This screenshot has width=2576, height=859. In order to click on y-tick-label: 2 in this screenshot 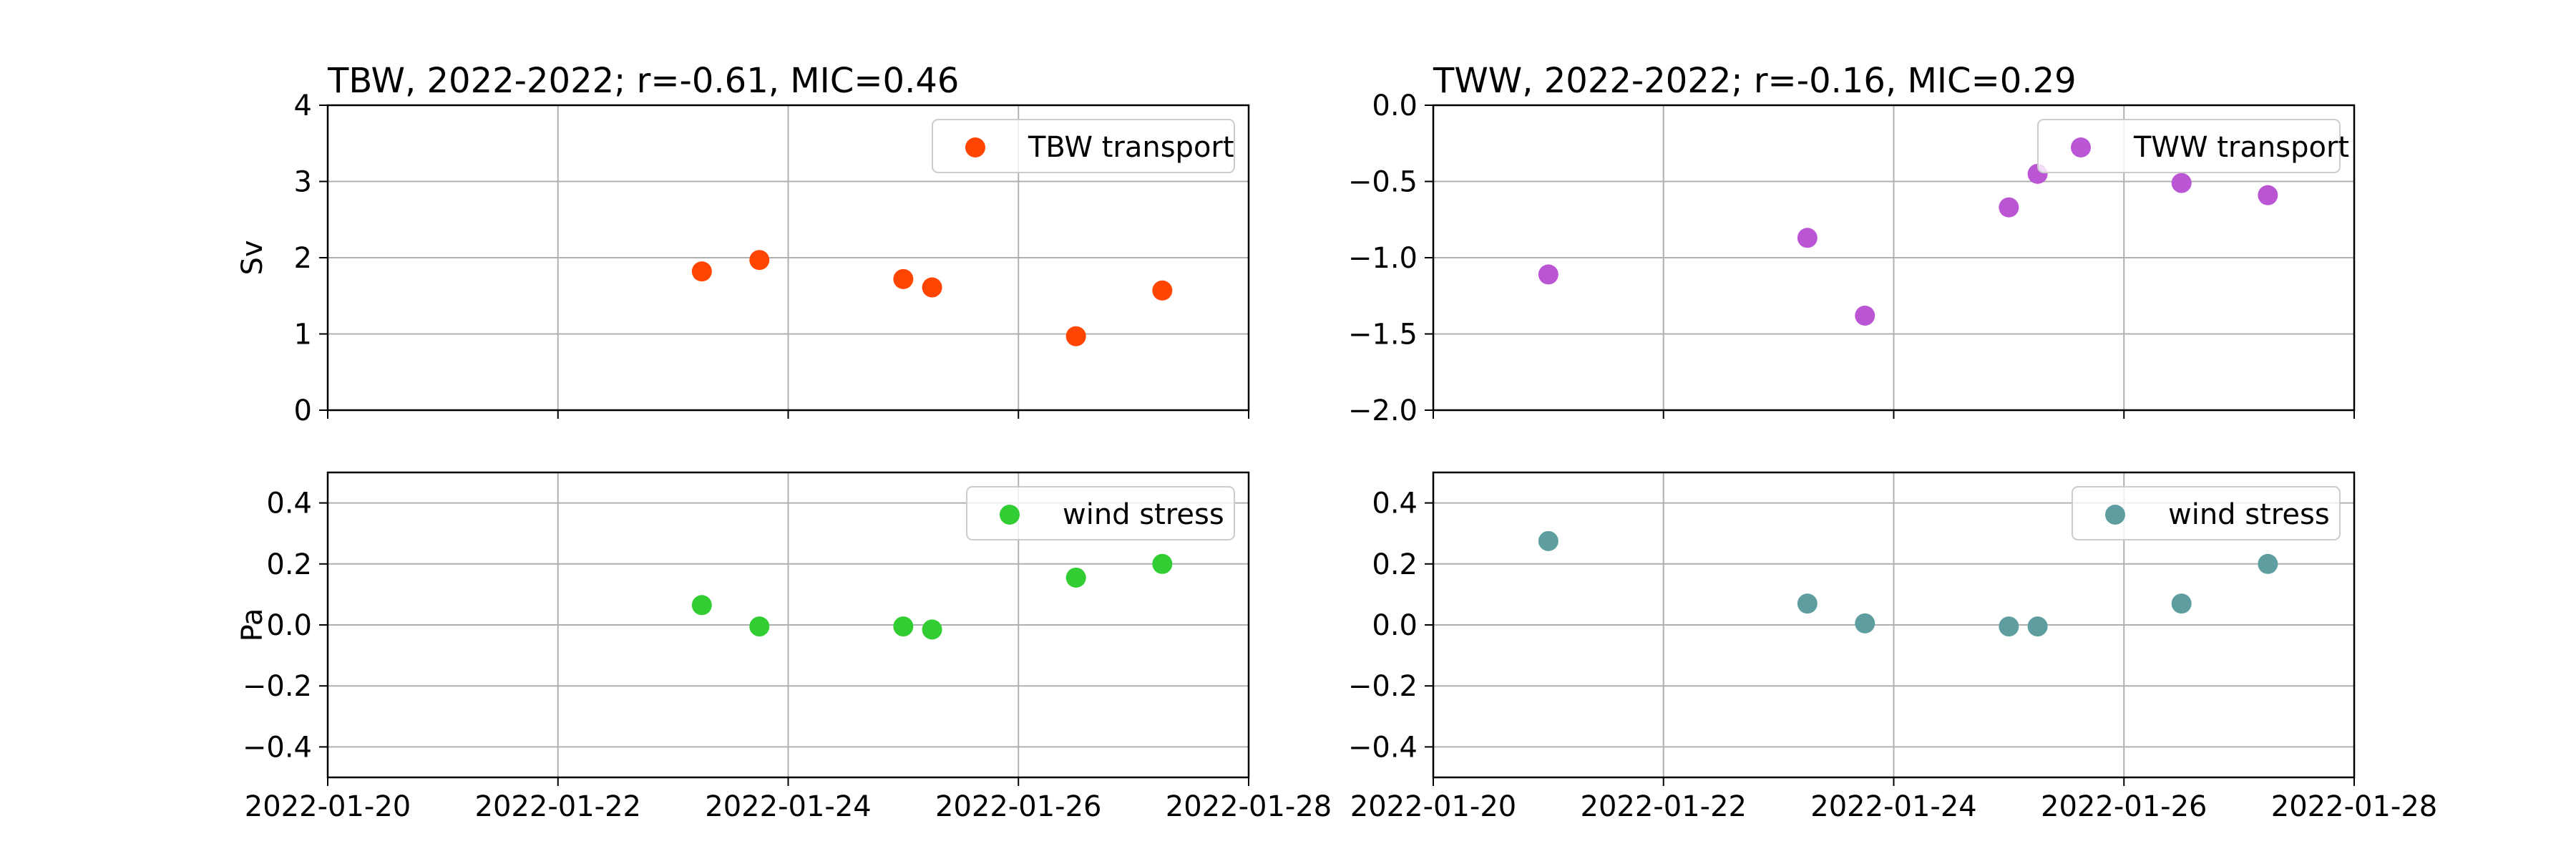, I will do `click(303, 258)`.